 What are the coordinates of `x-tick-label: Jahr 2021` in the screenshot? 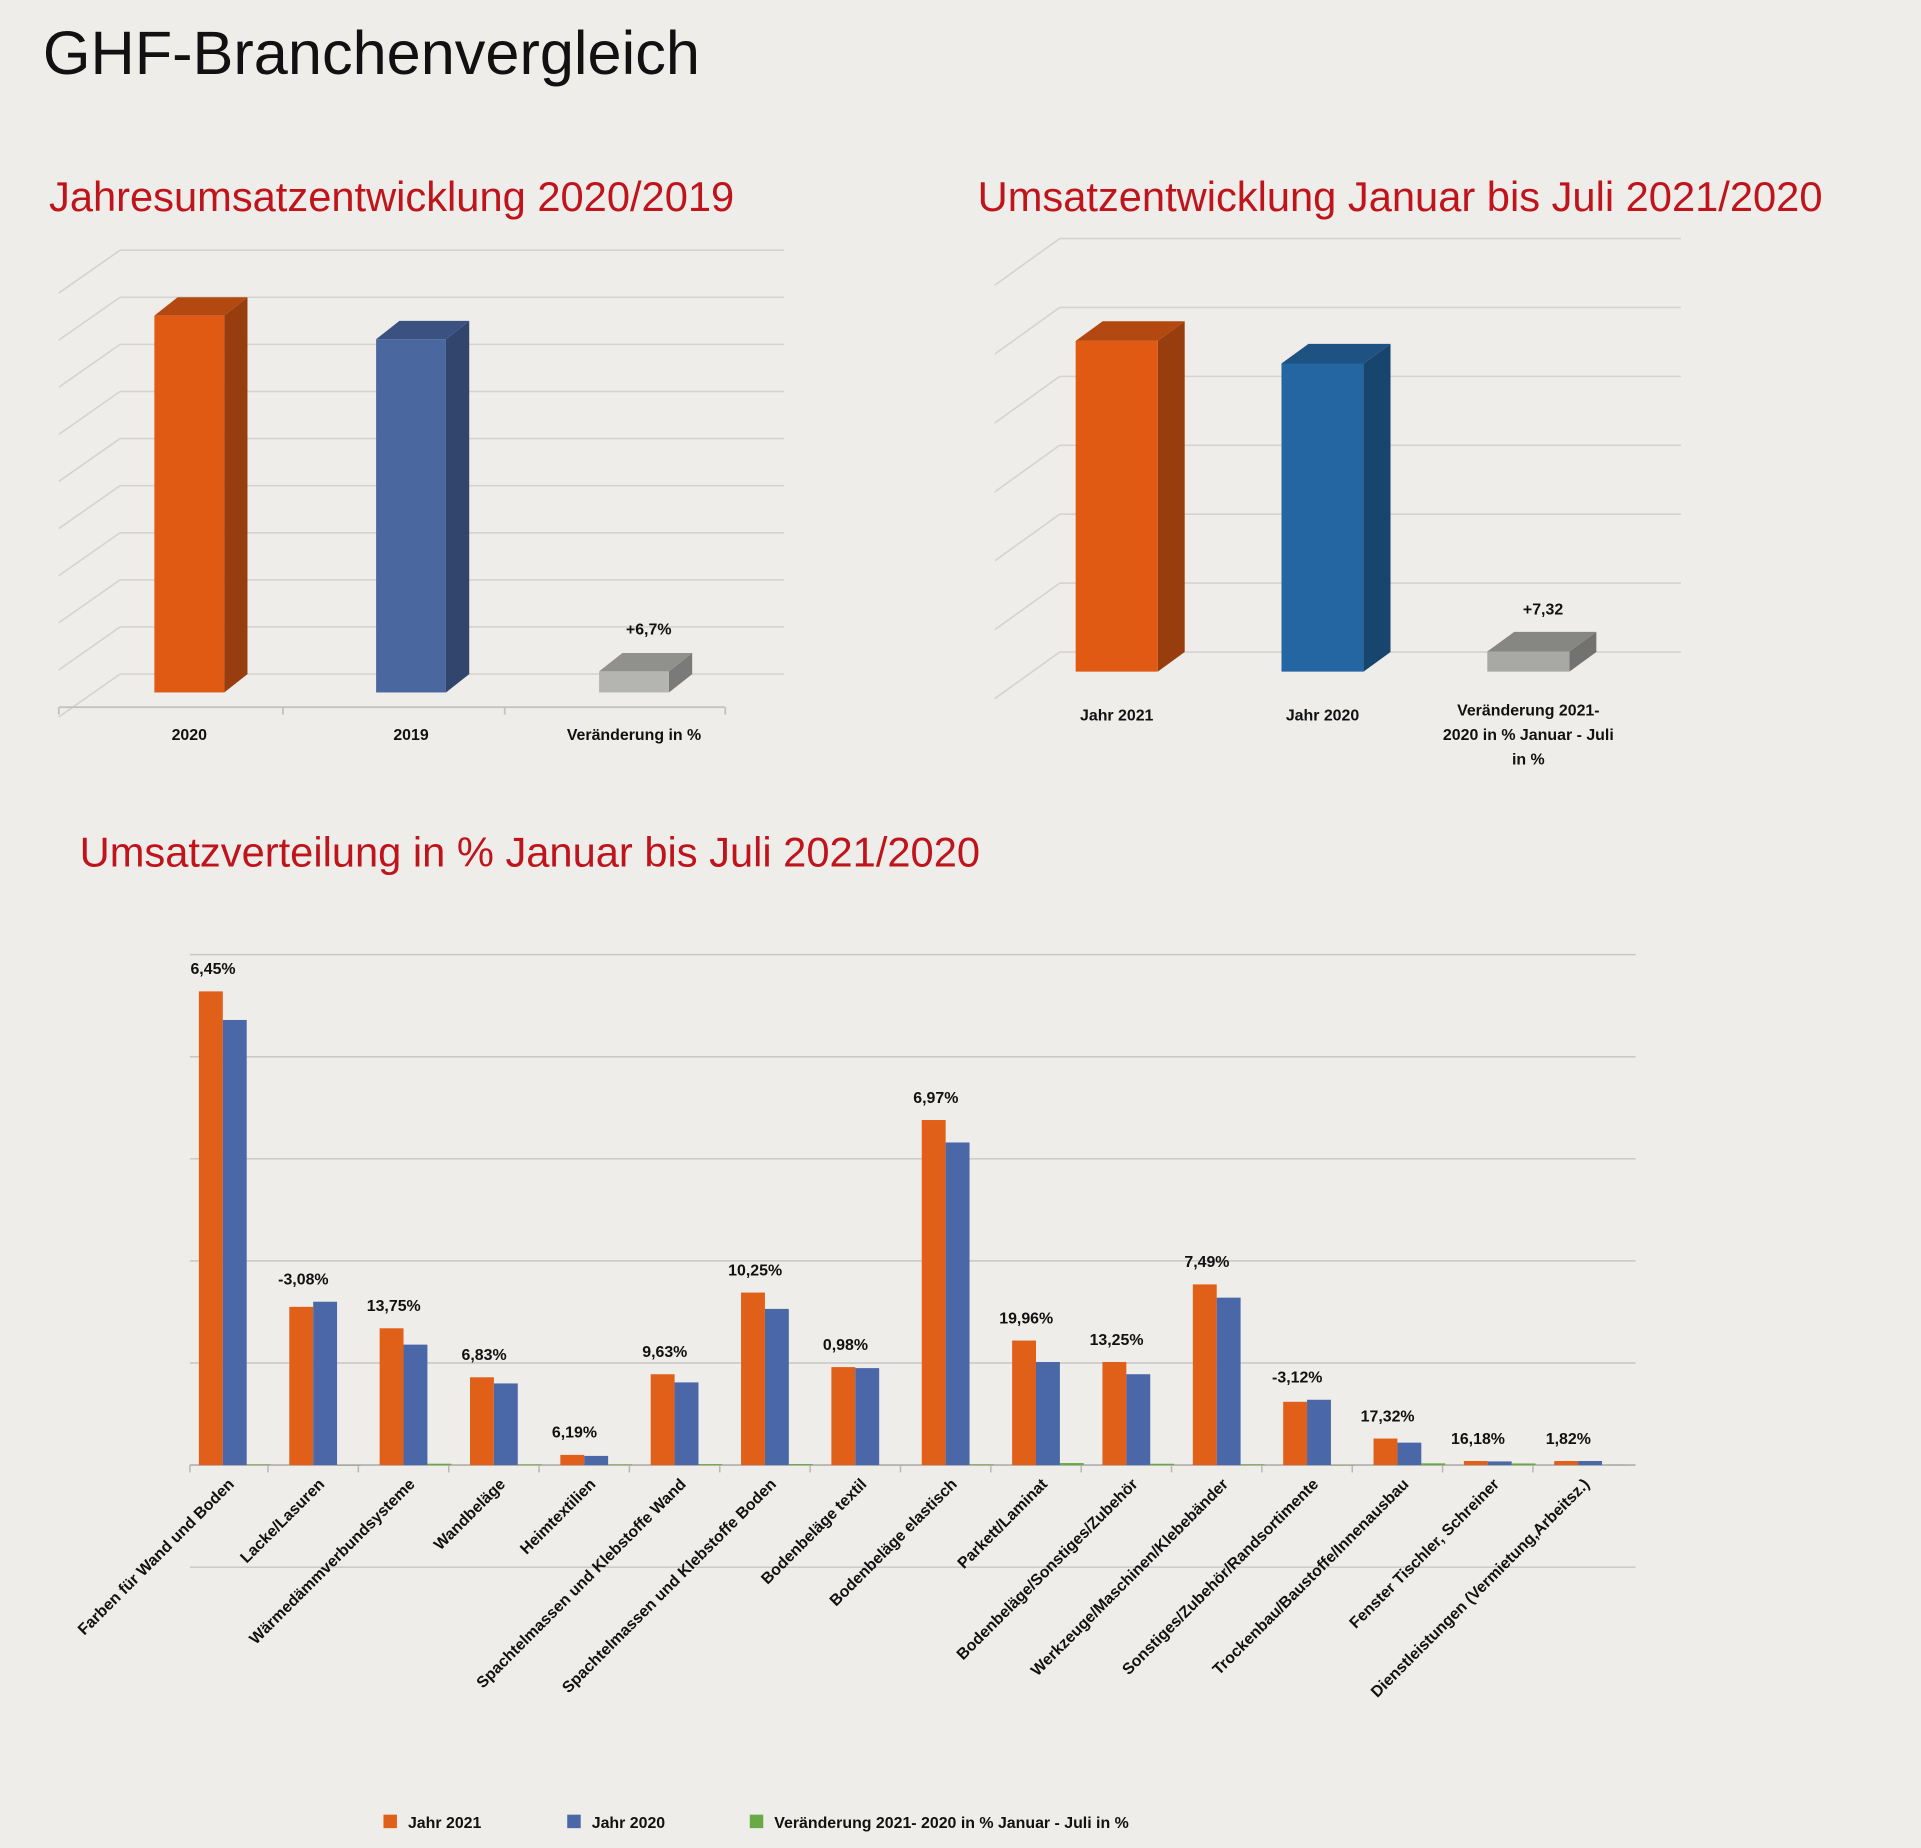 It's located at (1117, 716).